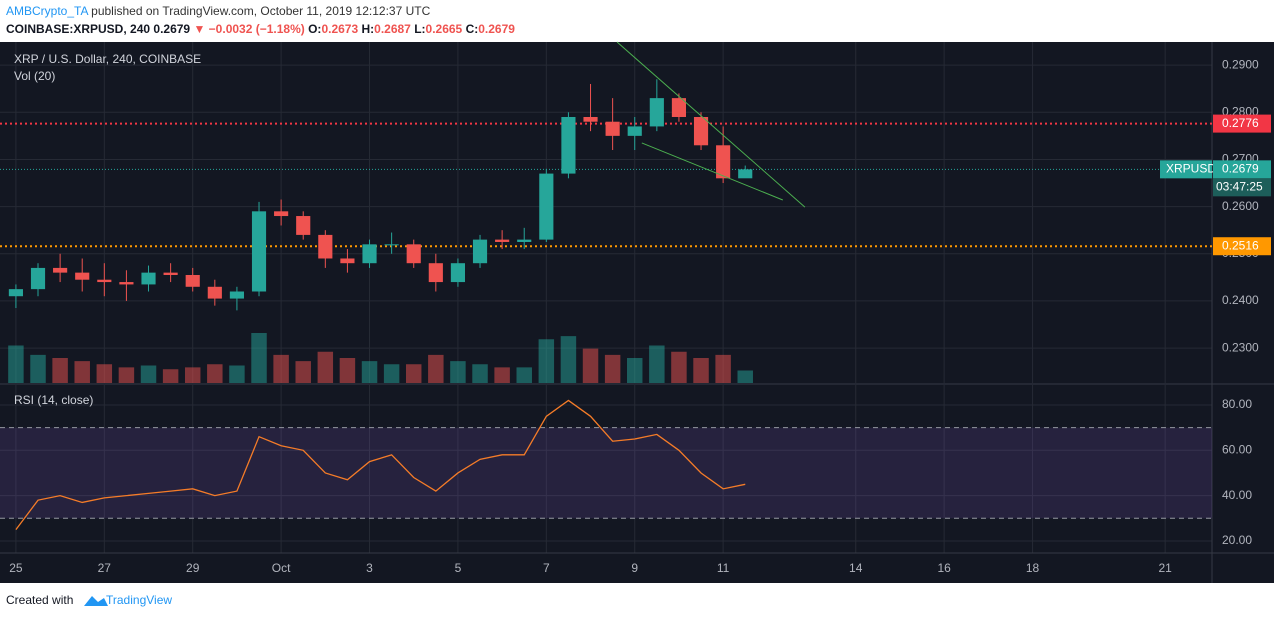  What do you see at coordinates (1242, 169) in the screenshot?
I see `last-price-bg` at bounding box center [1242, 169].